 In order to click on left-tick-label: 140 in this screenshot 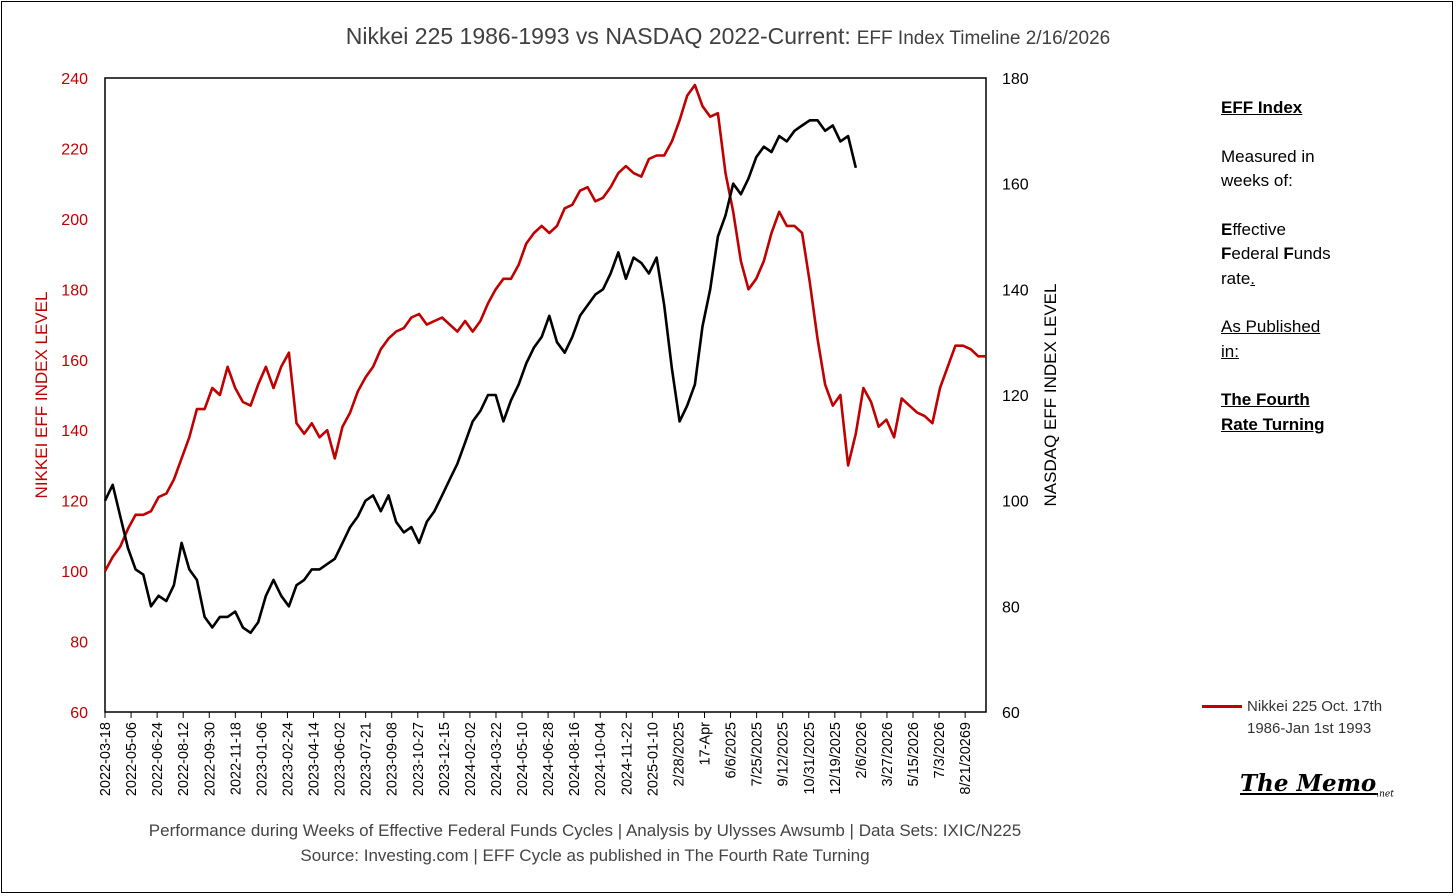, I will do `click(74, 431)`.